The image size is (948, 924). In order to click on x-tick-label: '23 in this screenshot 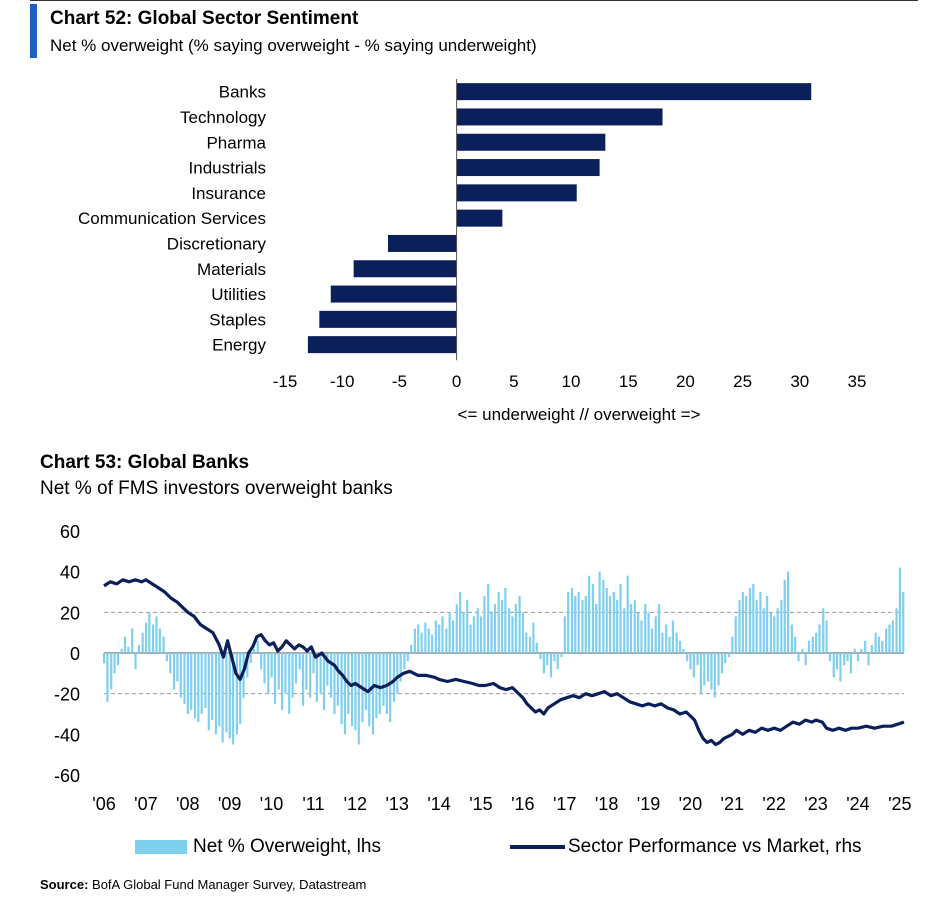, I will do `click(815, 804)`.